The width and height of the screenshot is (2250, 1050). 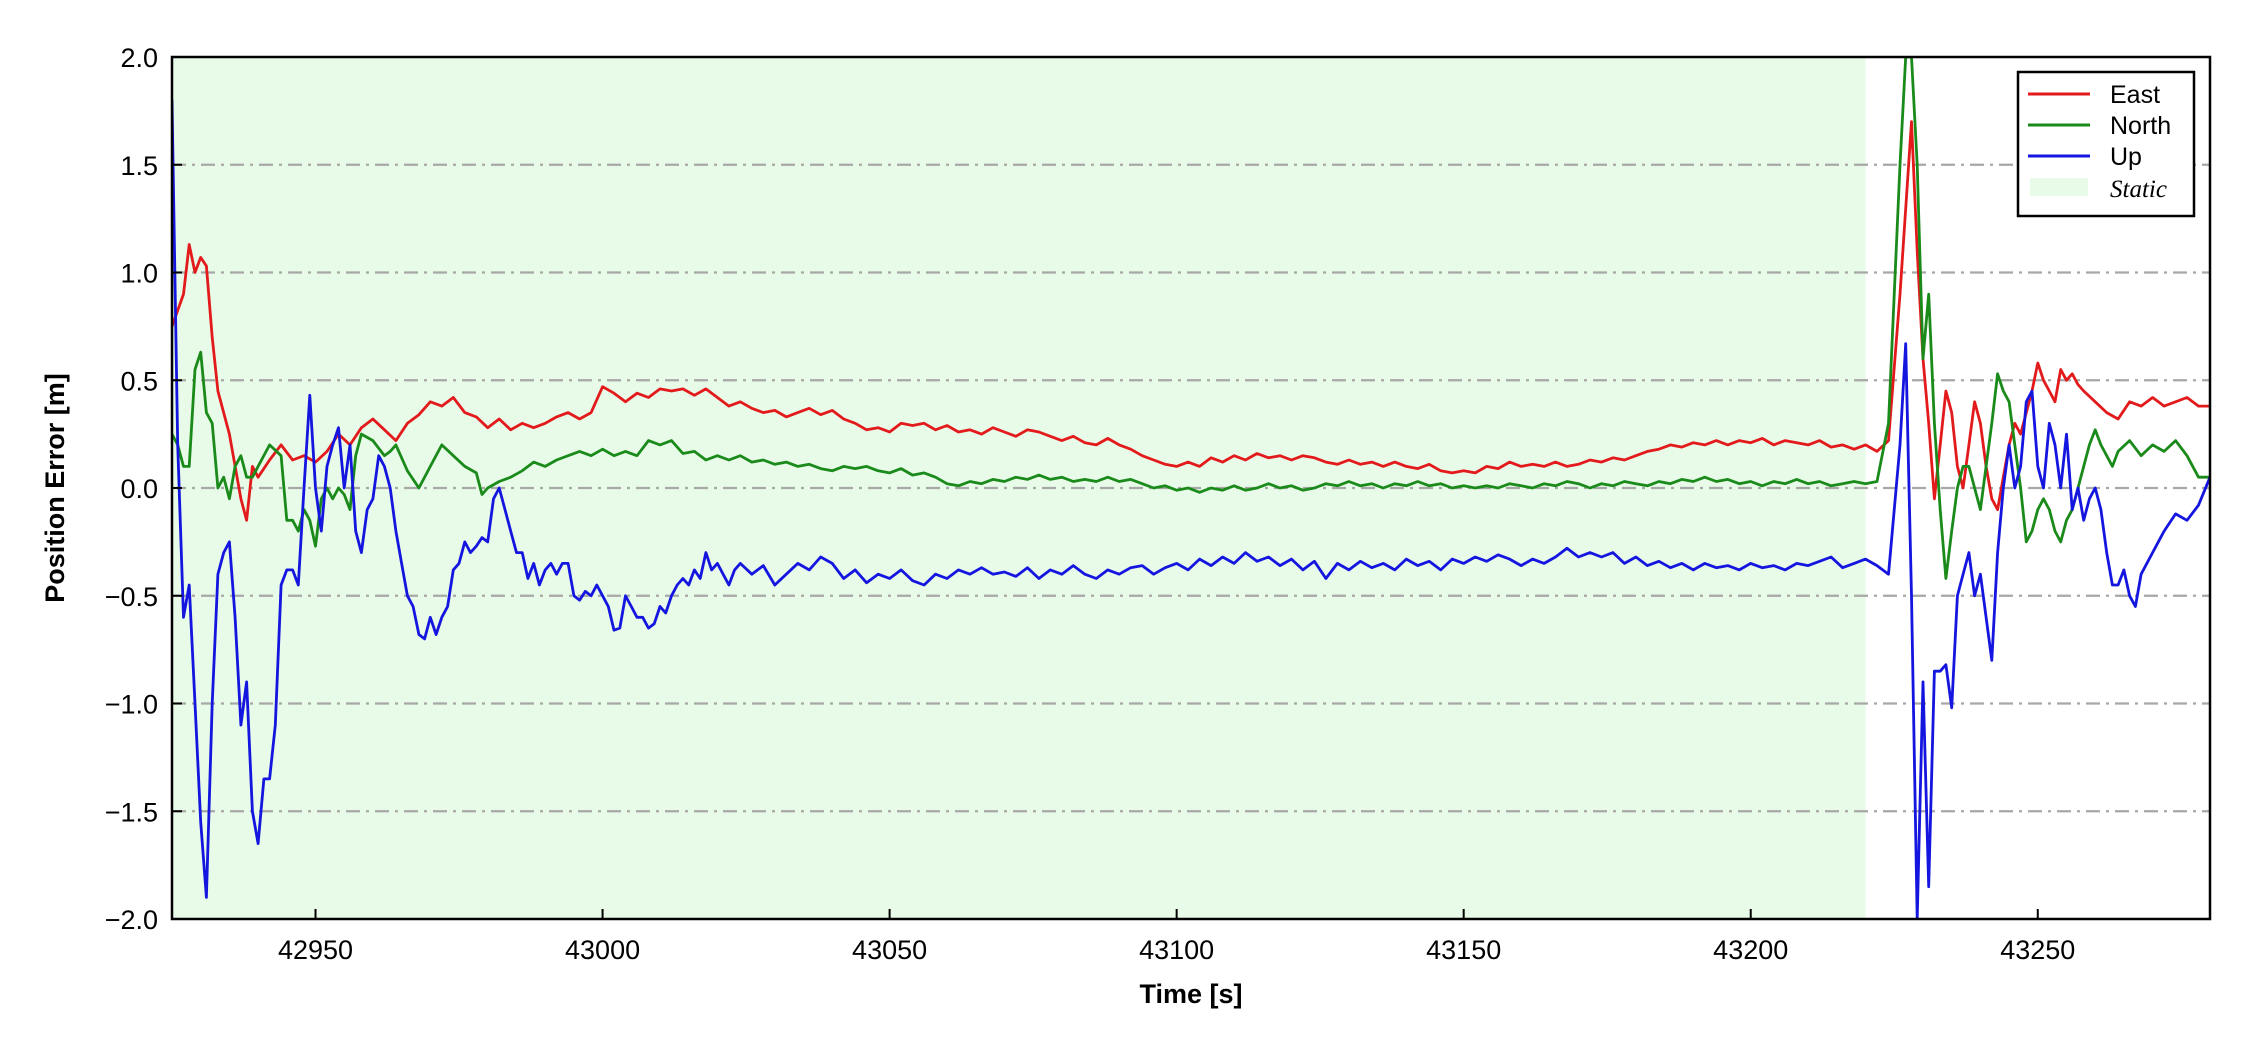 What do you see at coordinates (889, 950) in the screenshot?
I see `x-tick-label-2: 43050` at bounding box center [889, 950].